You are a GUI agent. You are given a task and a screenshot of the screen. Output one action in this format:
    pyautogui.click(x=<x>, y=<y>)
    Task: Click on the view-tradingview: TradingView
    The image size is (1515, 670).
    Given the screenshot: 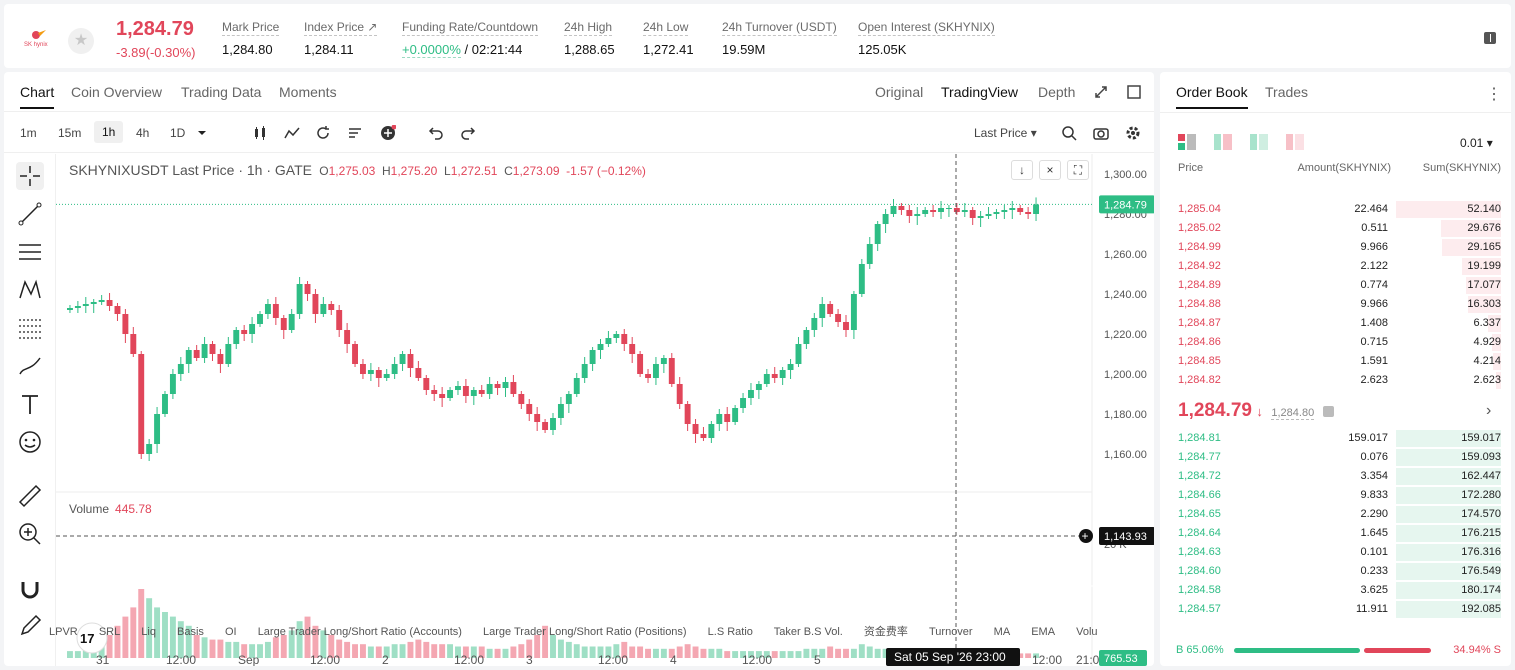 What is the action you would take?
    pyautogui.click(x=980, y=92)
    